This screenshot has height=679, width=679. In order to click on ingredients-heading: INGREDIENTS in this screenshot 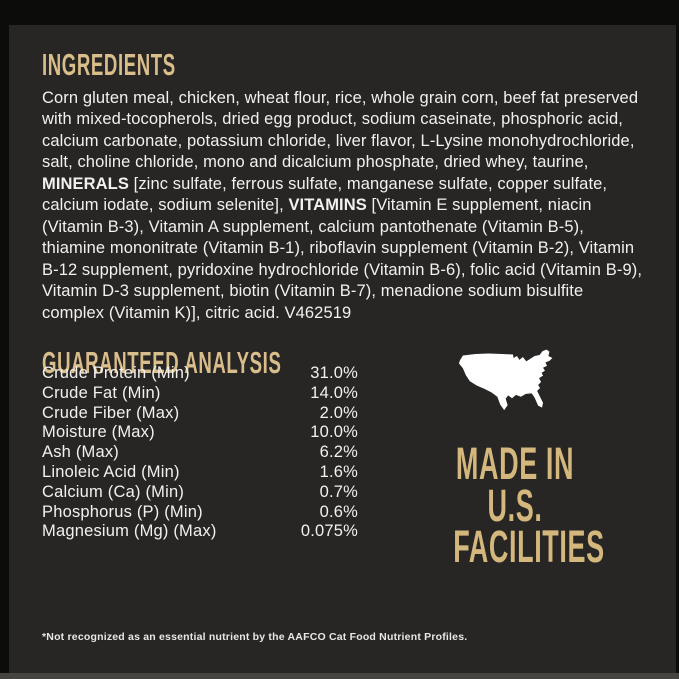, I will do `click(109, 64)`.